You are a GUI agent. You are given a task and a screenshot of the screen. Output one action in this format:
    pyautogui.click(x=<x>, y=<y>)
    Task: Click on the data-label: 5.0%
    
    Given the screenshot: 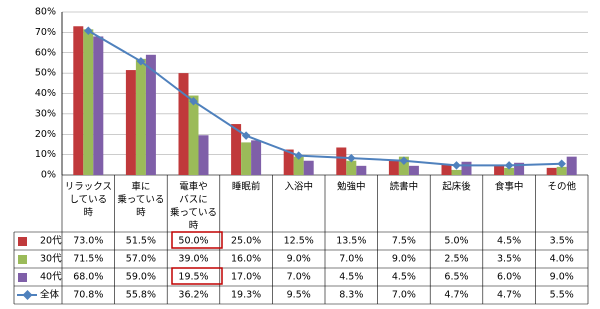 What is the action you would take?
    pyautogui.click(x=456, y=241)
    